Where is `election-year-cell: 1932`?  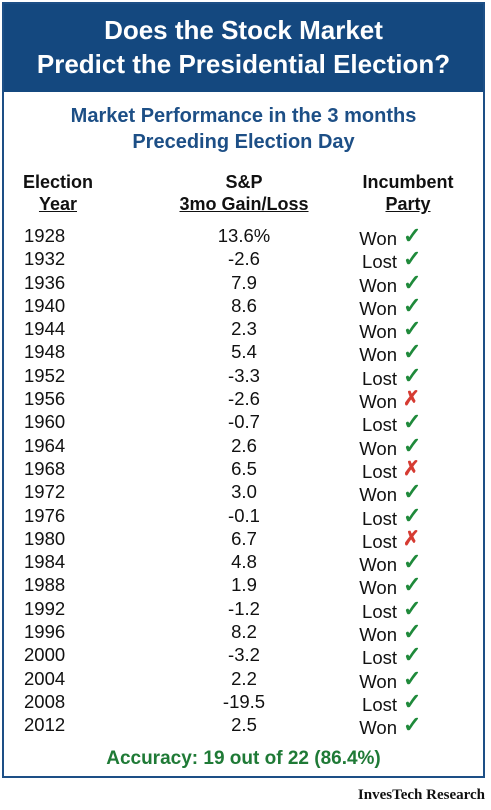
election-year-cell: 1932 is located at coordinates (45, 259).